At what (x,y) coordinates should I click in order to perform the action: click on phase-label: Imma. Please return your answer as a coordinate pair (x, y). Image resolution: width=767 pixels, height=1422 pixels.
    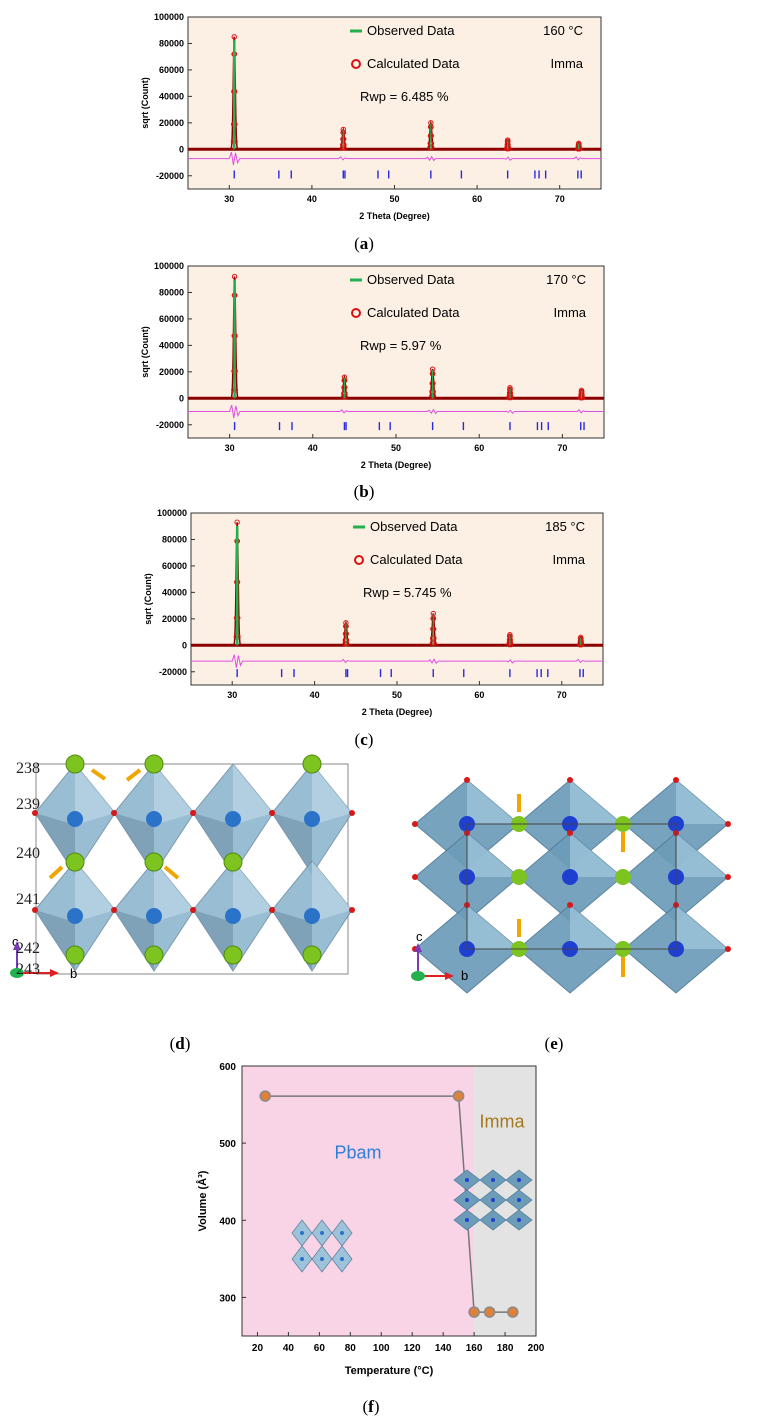
    Looking at the image, I should click on (570, 312).